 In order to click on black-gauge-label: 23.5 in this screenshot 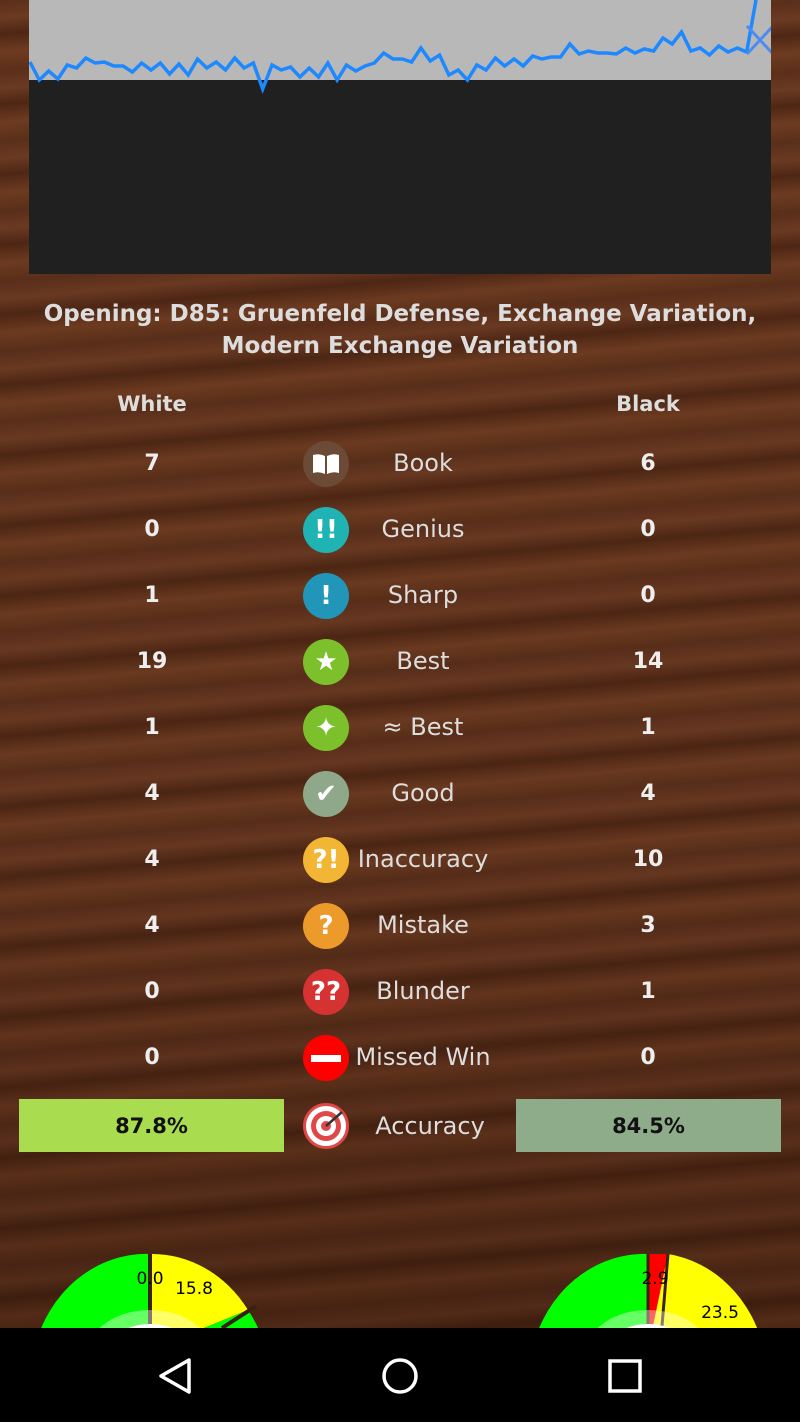, I will do `click(720, 1313)`.